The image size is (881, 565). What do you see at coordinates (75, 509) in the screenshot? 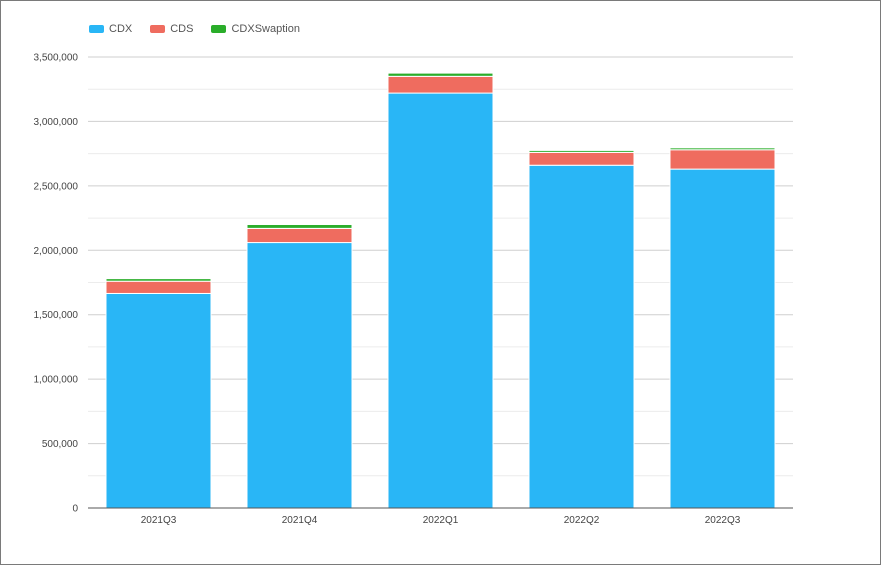
I see `y-tick-label: 0` at bounding box center [75, 509].